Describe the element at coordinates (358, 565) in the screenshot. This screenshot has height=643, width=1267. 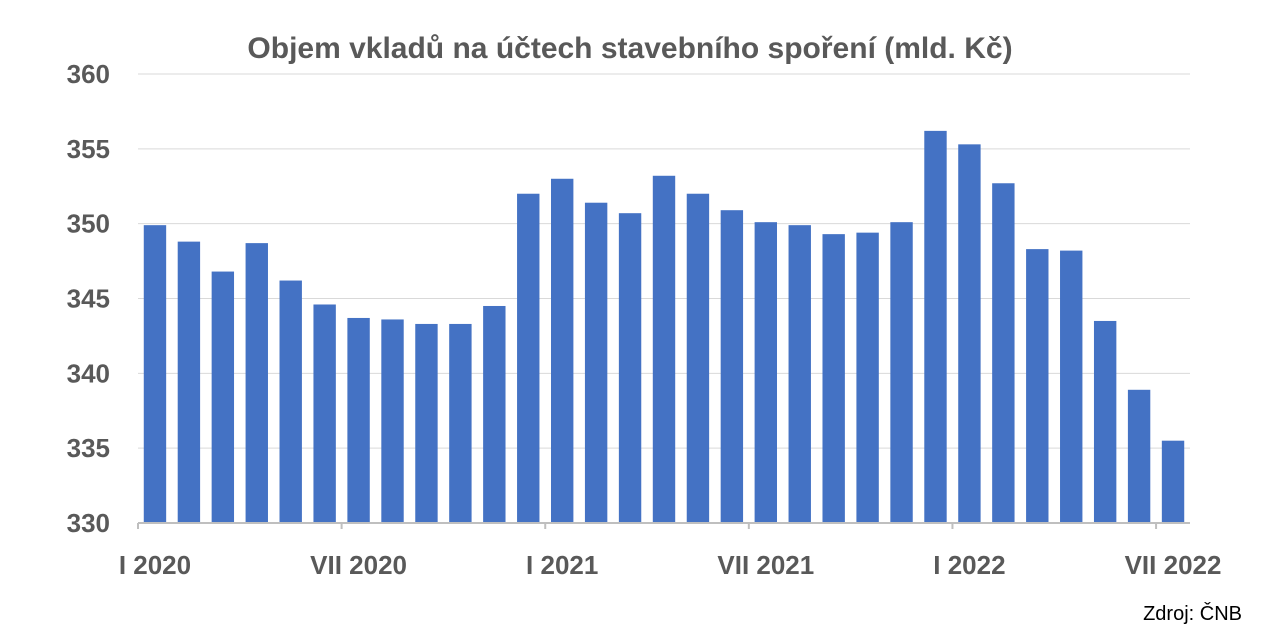
I see `x-tick-label: VII 2020` at that location.